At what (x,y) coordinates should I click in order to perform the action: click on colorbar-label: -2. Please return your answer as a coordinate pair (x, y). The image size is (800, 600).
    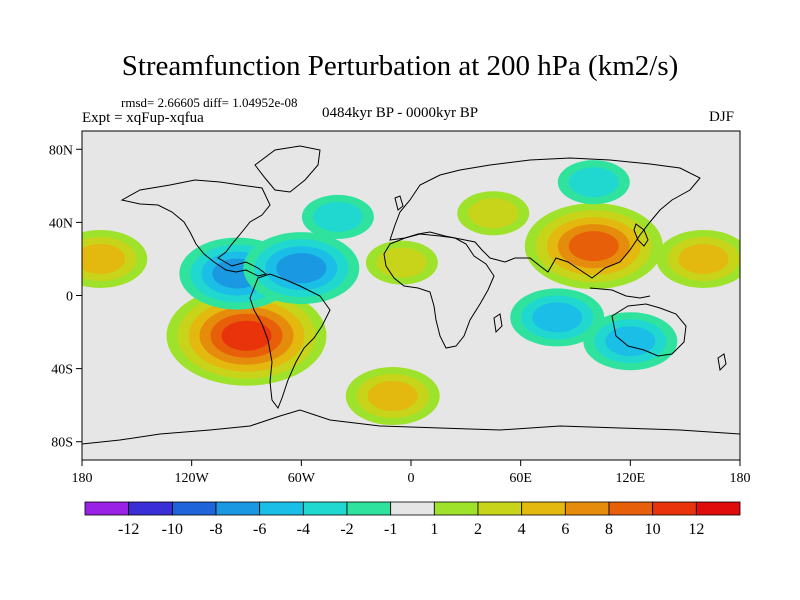
    Looking at the image, I should click on (346, 529).